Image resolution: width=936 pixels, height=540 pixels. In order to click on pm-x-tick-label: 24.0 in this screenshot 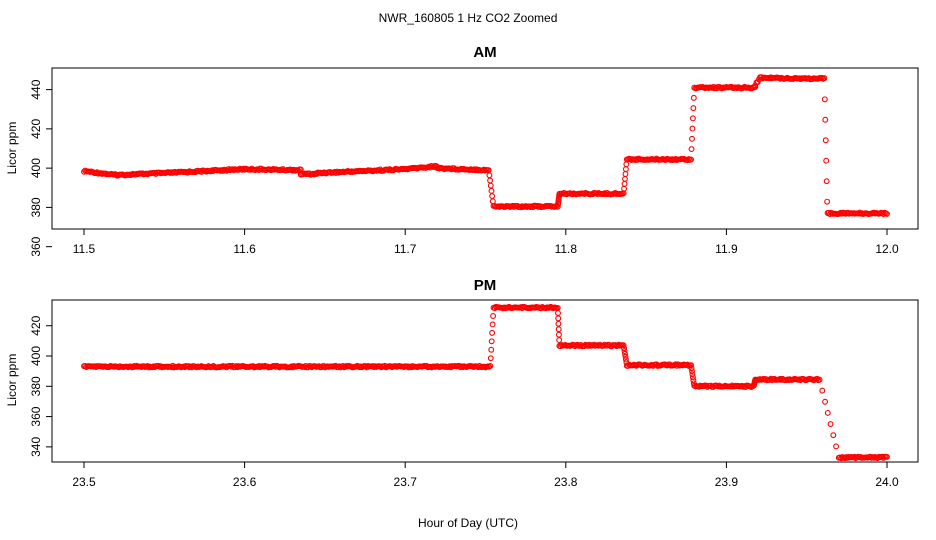, I will do `click(887, 482)`.